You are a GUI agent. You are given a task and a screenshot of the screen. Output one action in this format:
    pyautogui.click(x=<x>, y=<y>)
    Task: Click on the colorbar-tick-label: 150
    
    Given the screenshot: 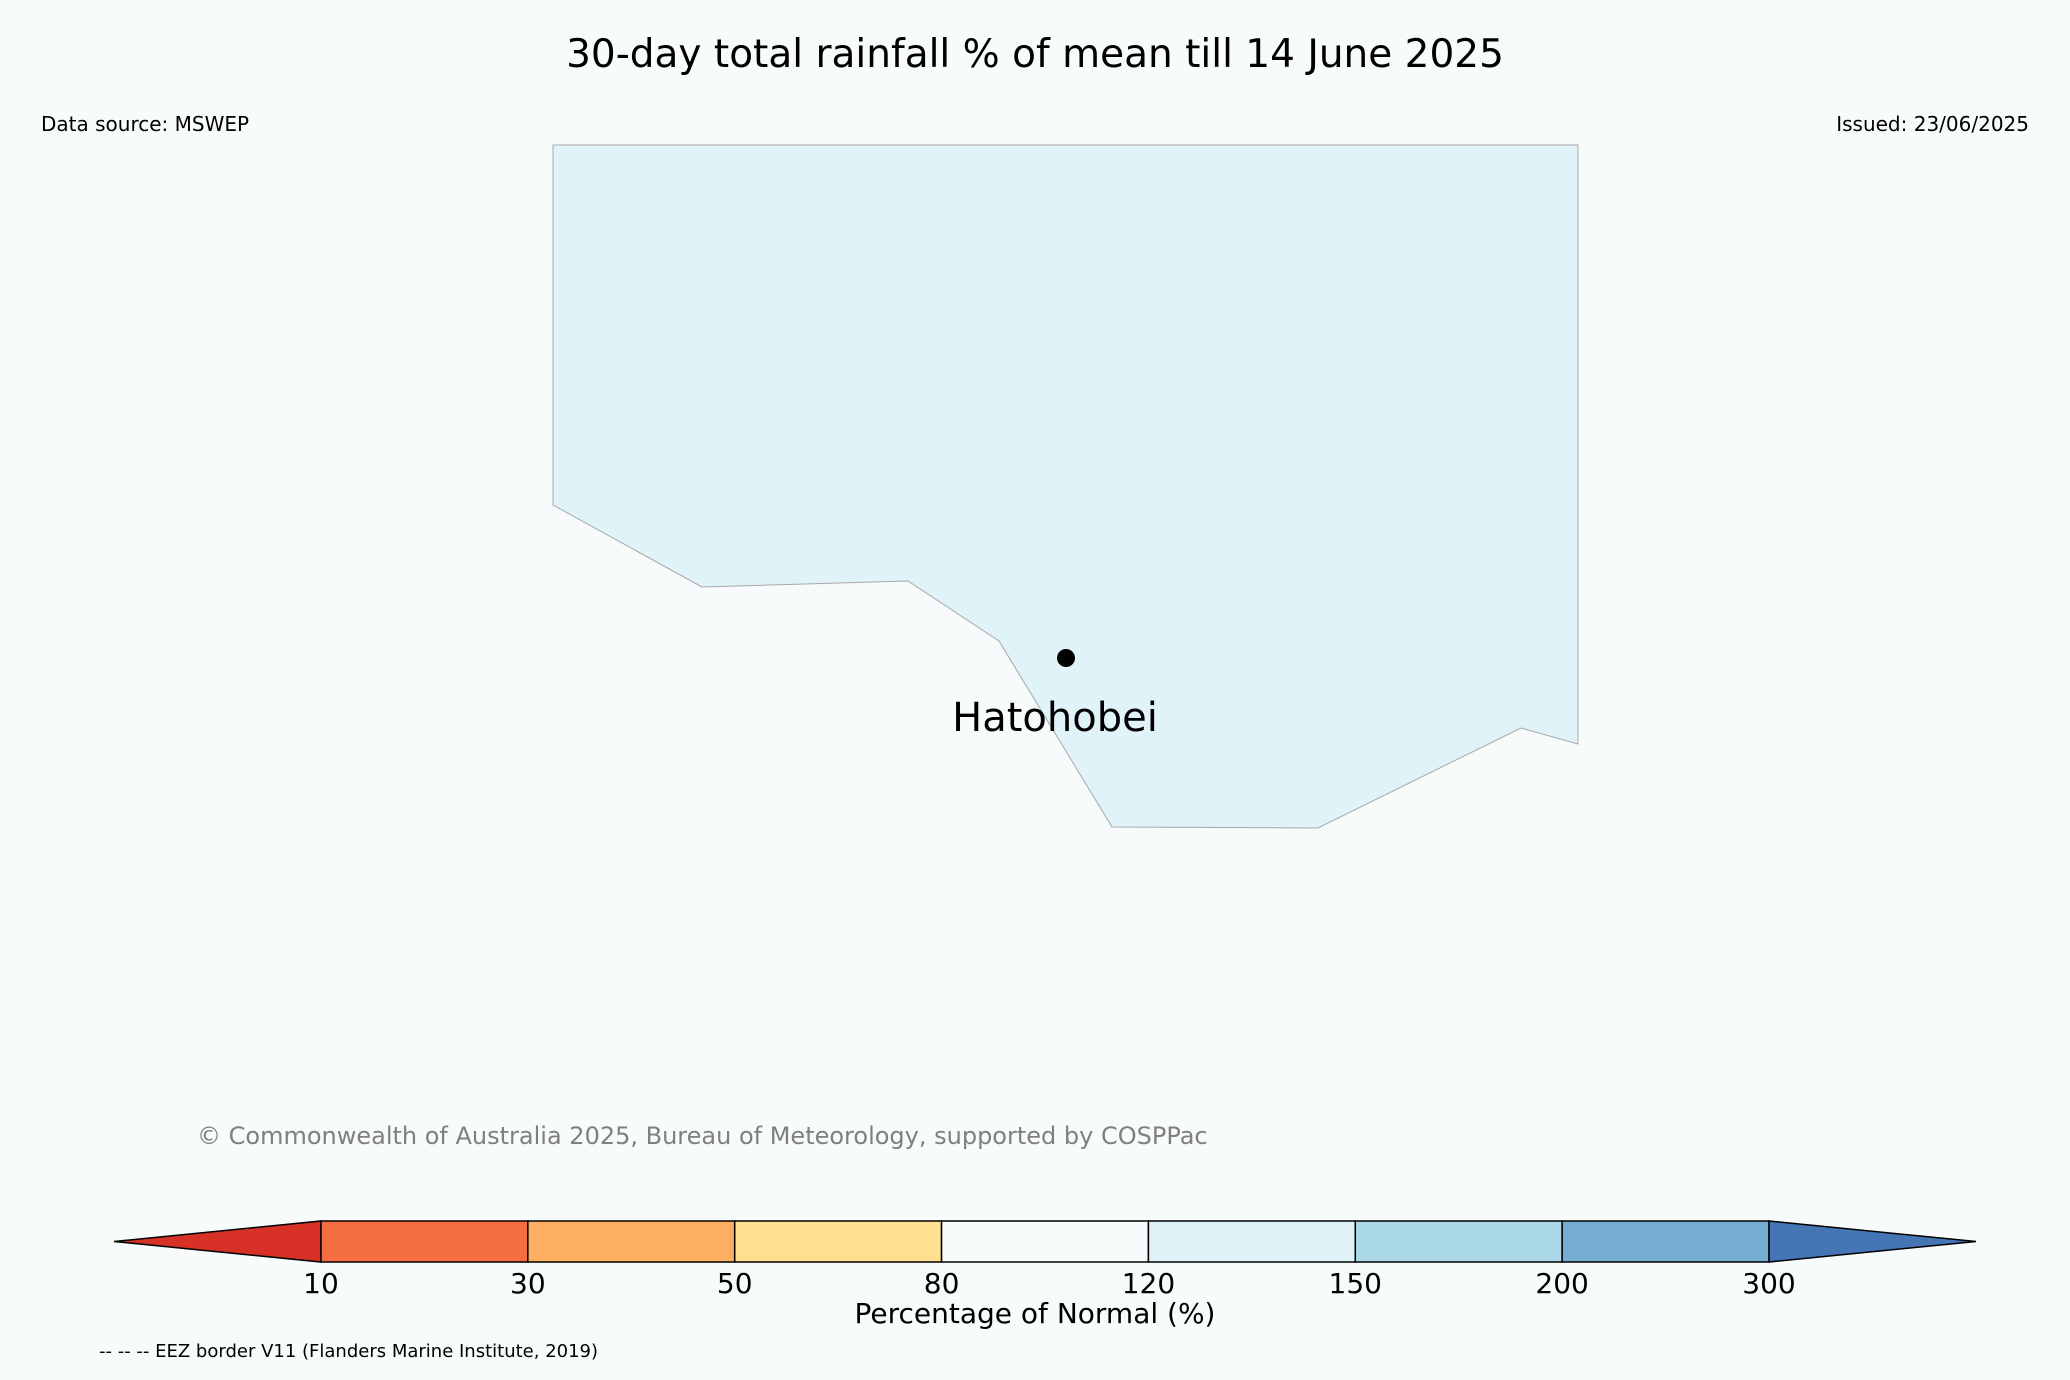 What is the action you would take?
    pyautogui.click(x=1355, y=1283)
    